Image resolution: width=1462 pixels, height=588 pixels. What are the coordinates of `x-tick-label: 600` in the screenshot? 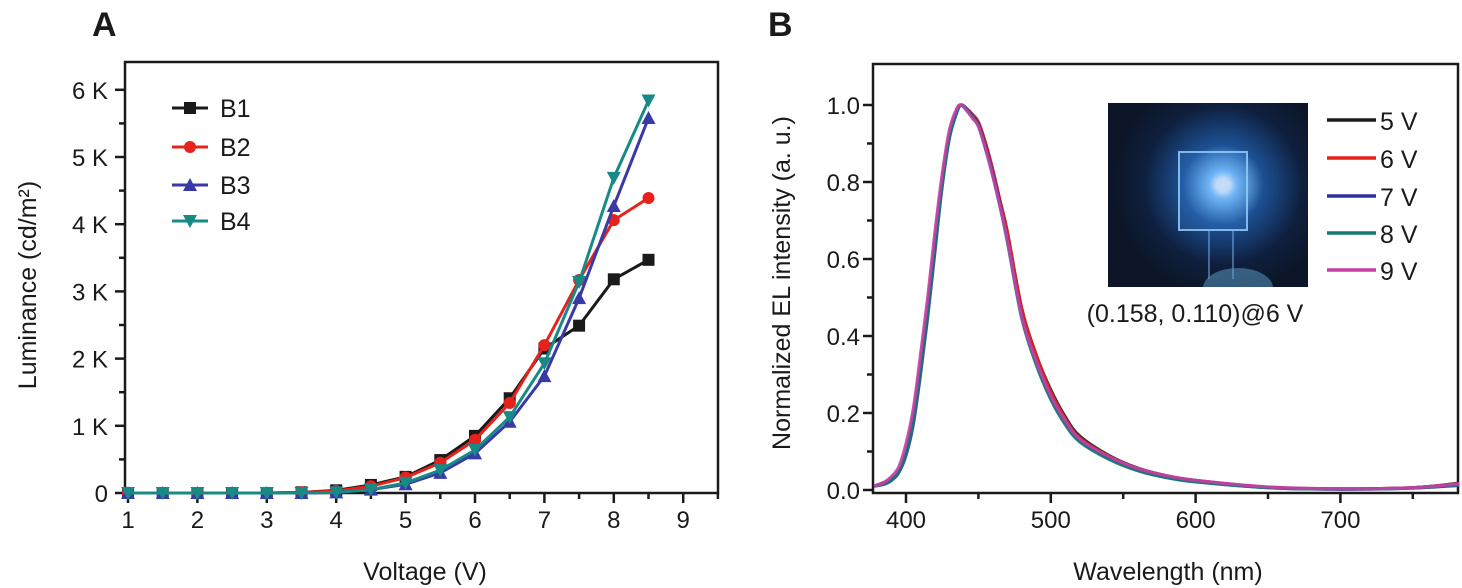 It's located at (1196, 520).